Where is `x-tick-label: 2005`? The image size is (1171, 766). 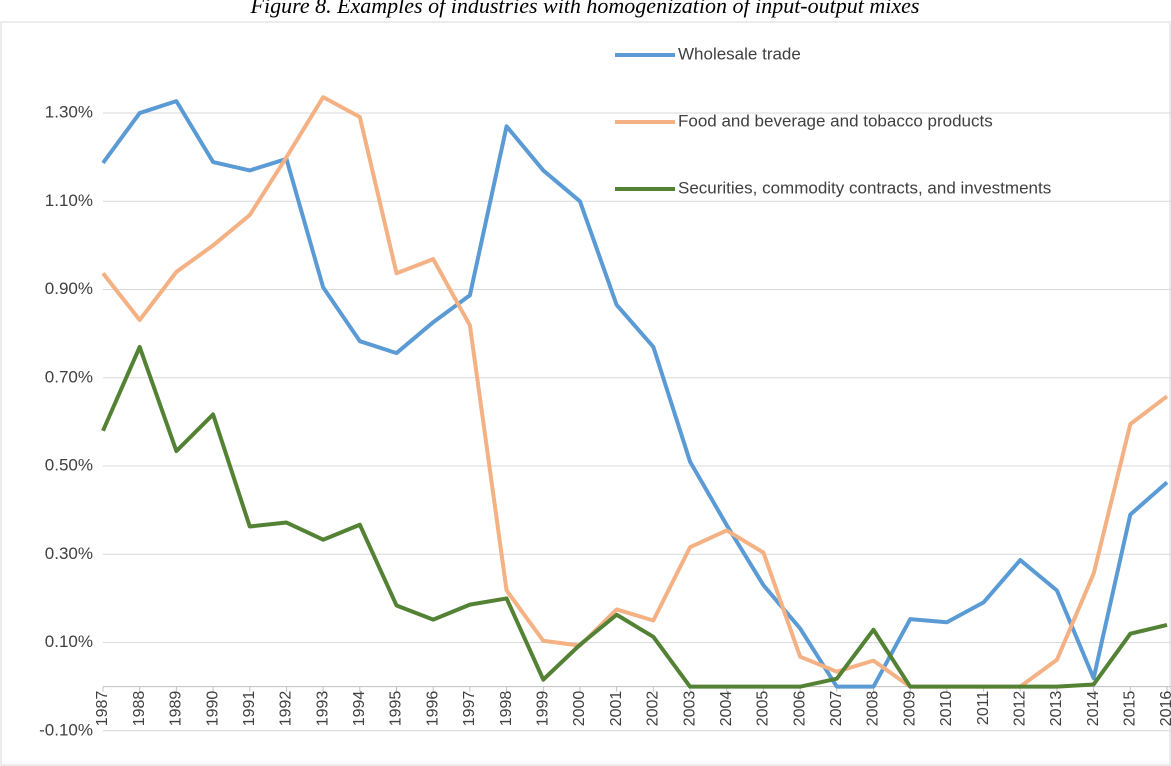
x-tick-label: 2005 is located at coordinates (763, 709).